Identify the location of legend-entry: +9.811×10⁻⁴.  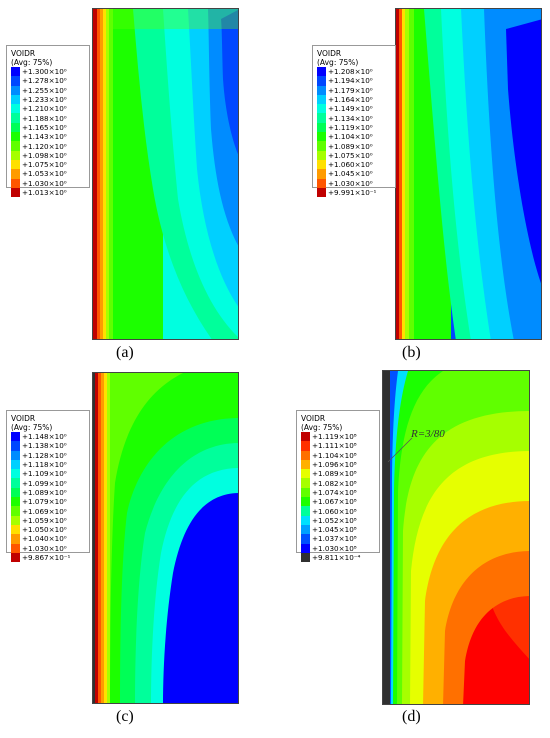
(338, 557).